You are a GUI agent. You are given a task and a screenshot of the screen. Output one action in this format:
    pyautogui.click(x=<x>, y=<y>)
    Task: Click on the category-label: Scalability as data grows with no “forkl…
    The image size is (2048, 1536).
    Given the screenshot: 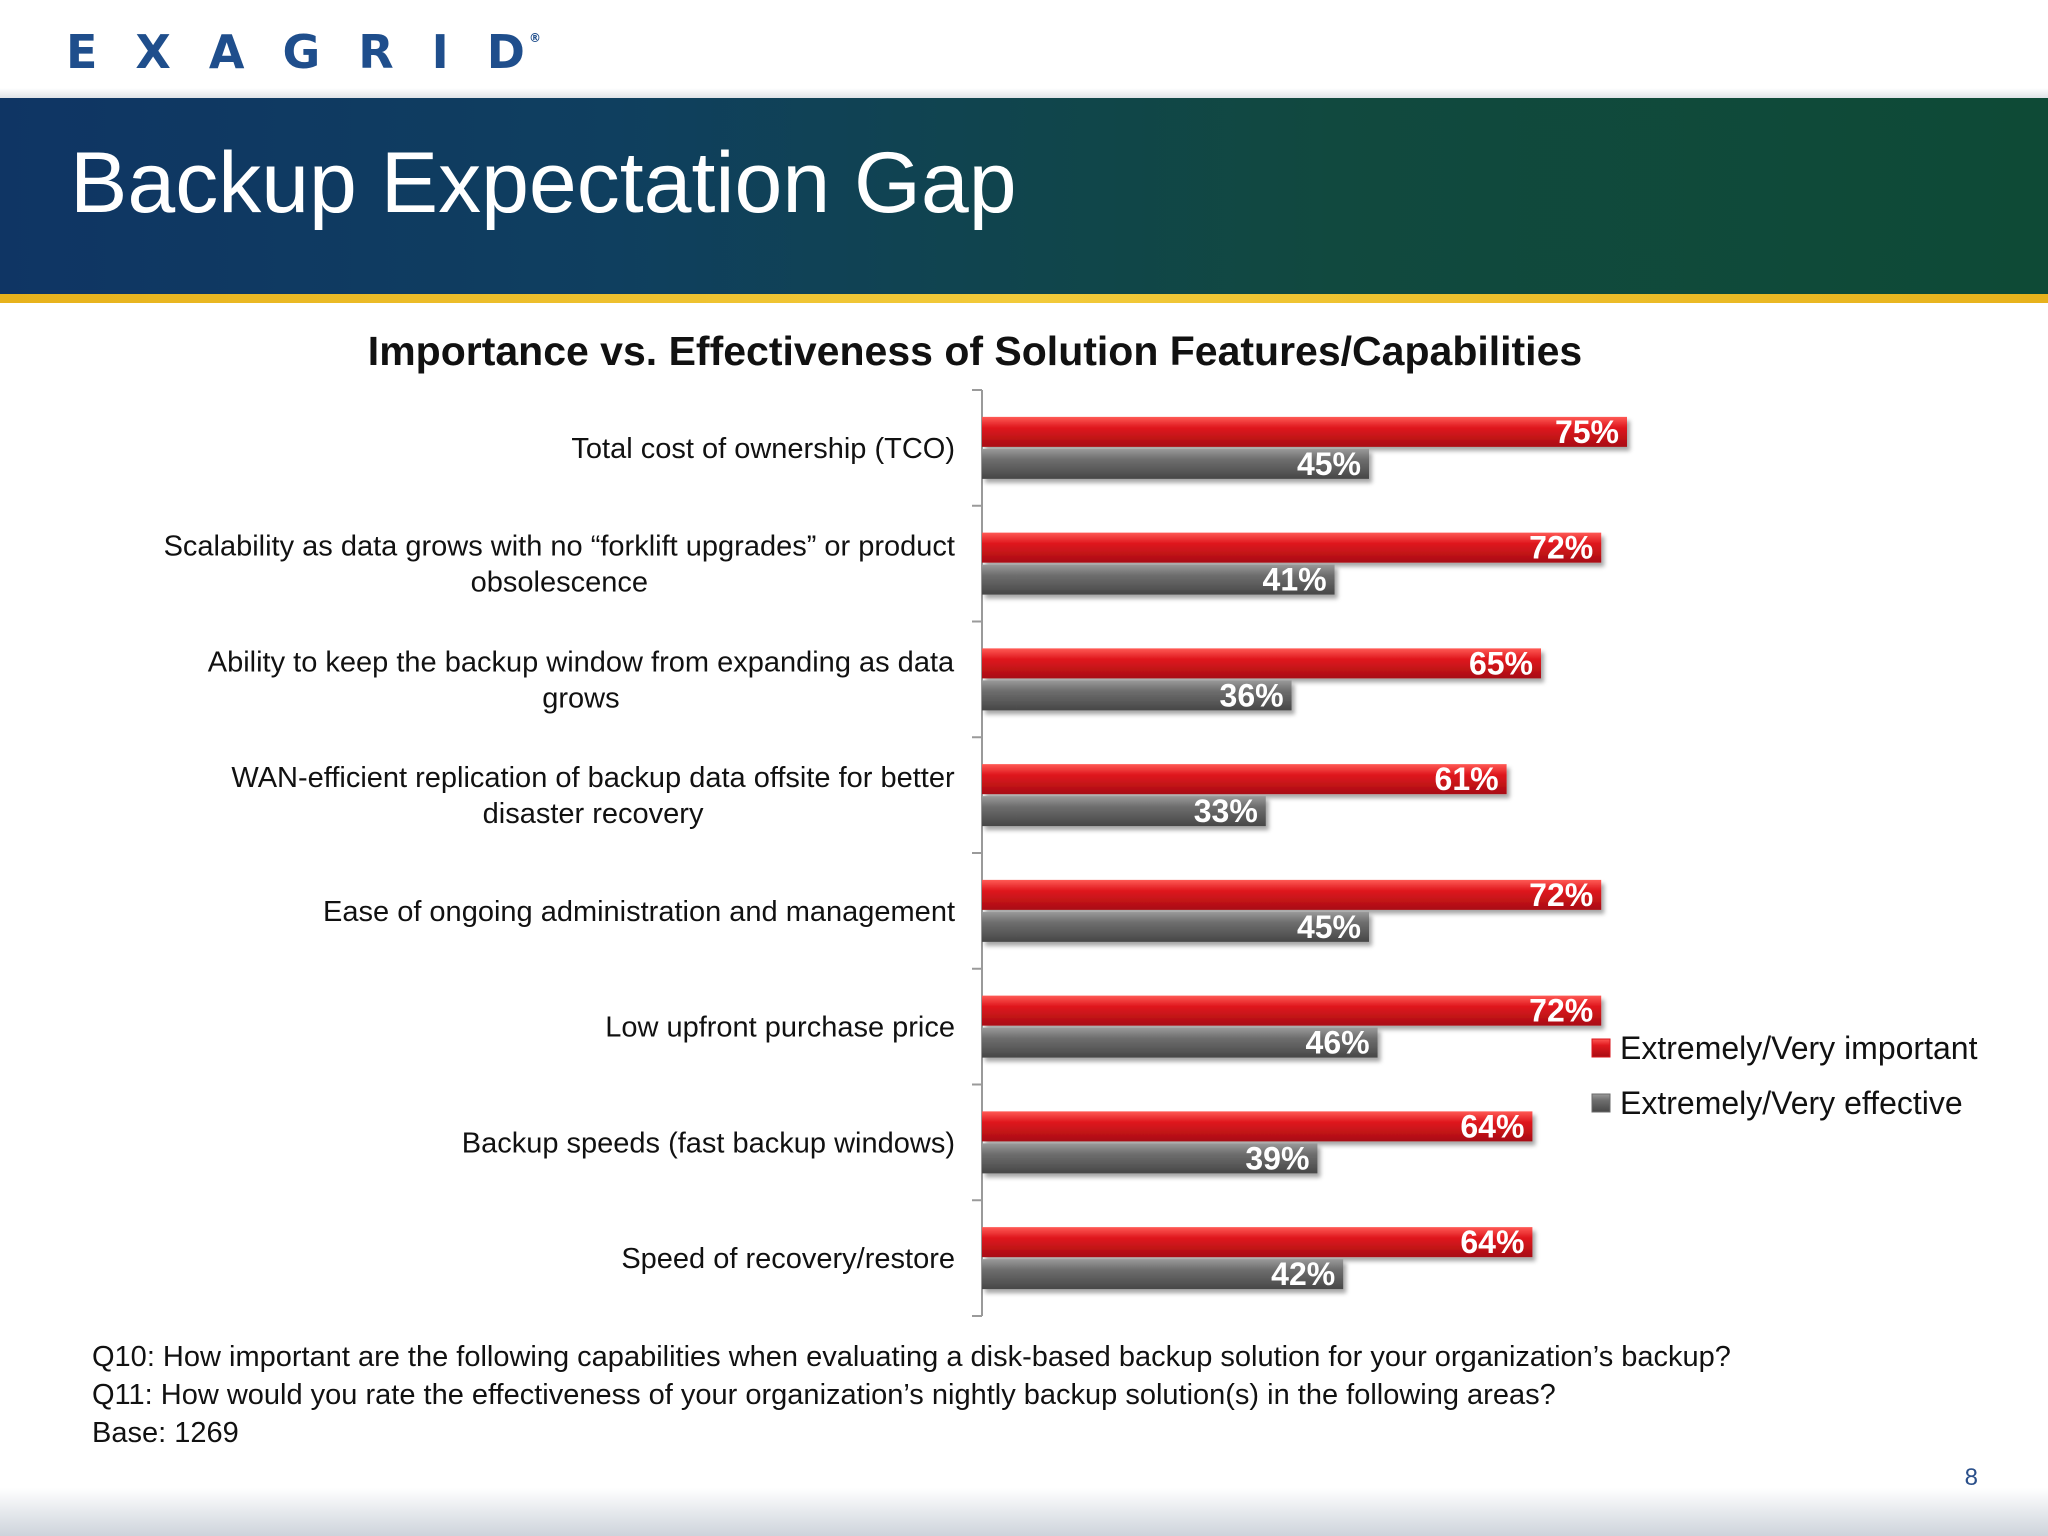 What is the action you would take?
    pyautogui.click(x=559, y=565)
    